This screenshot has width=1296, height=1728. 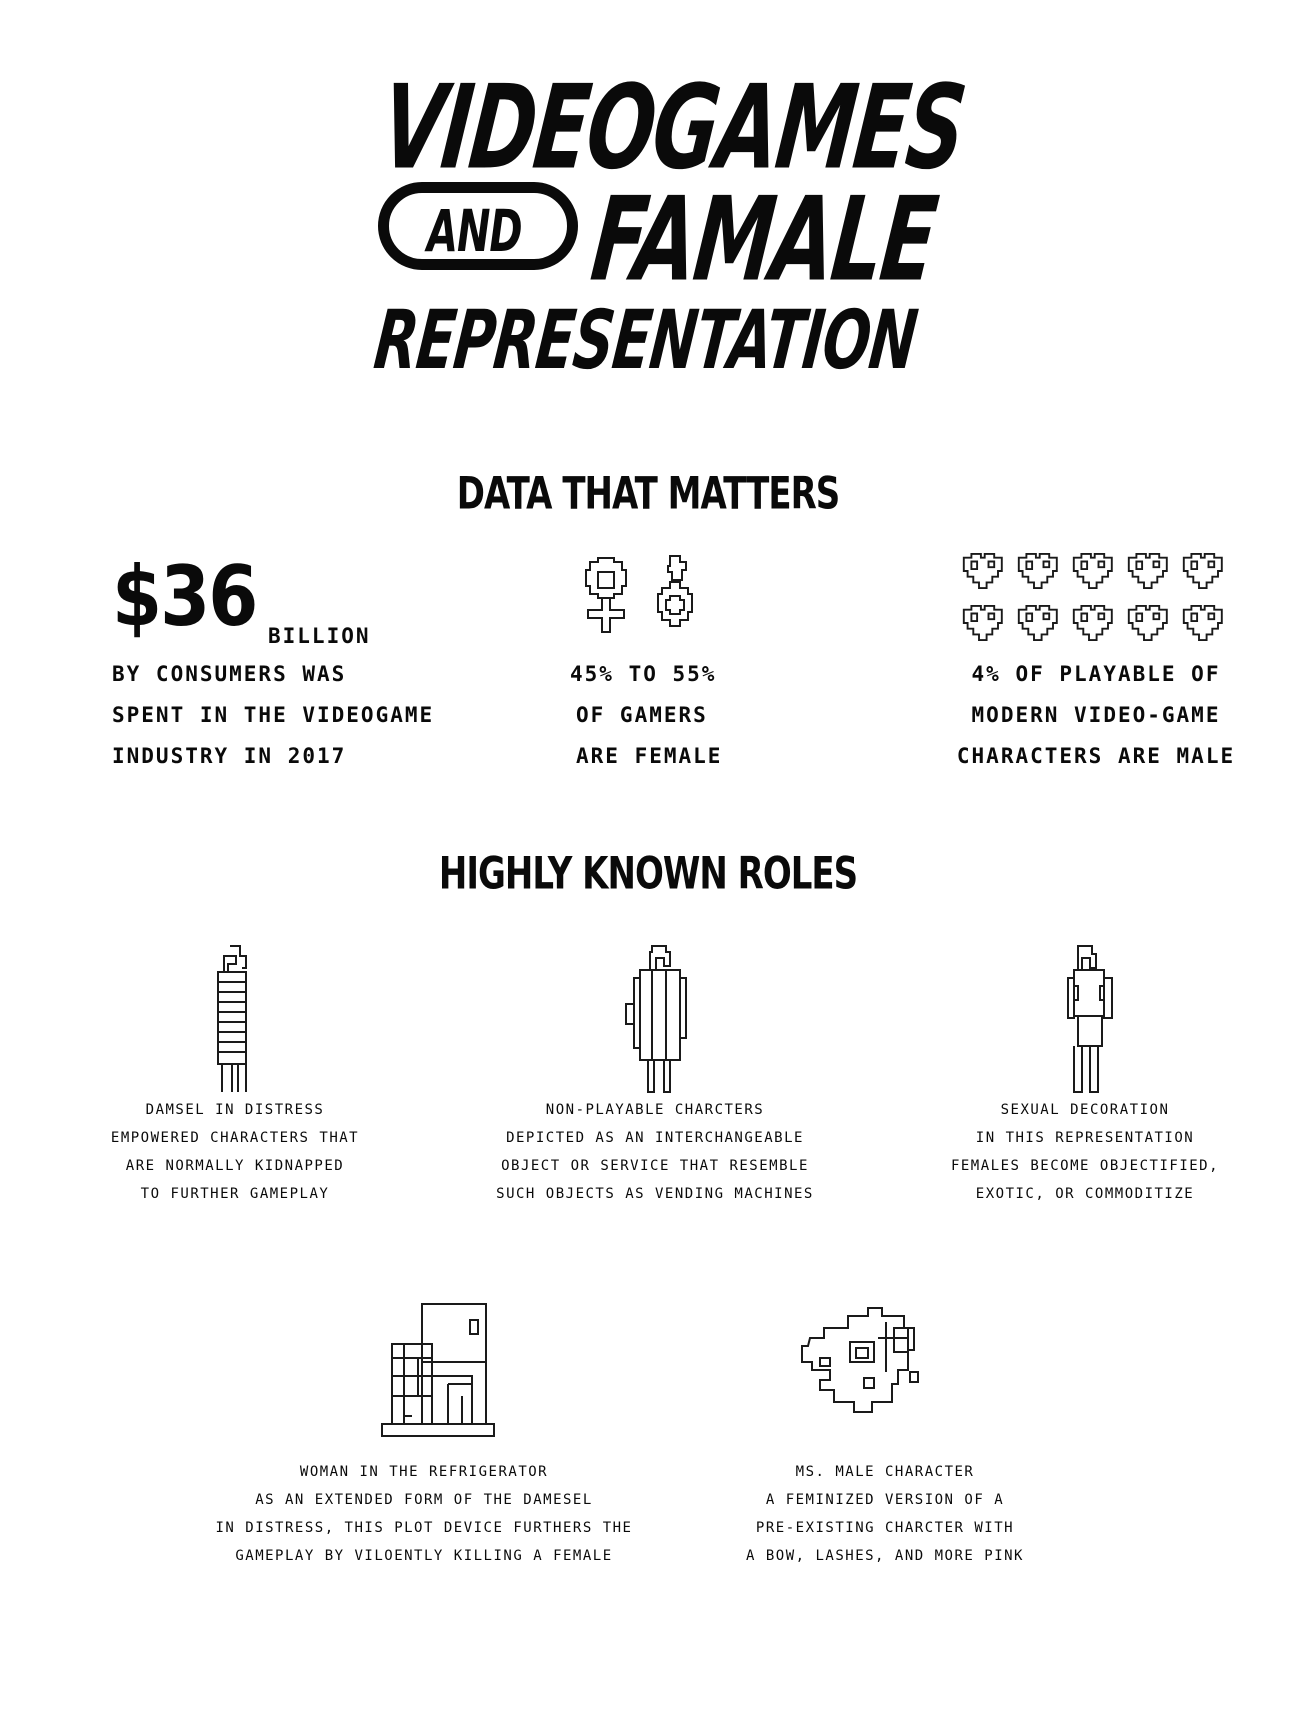 I want to click on stat-gamers-text: 45% TO 55% OF GAMERS ARE FEMALE, so click(x=656, y=715).